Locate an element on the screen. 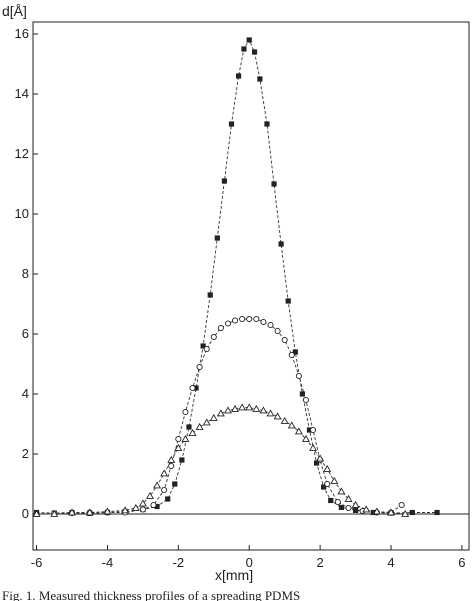 The image size is (474, 601). y-tick-label: 14 is located at coordinates (22, 93).